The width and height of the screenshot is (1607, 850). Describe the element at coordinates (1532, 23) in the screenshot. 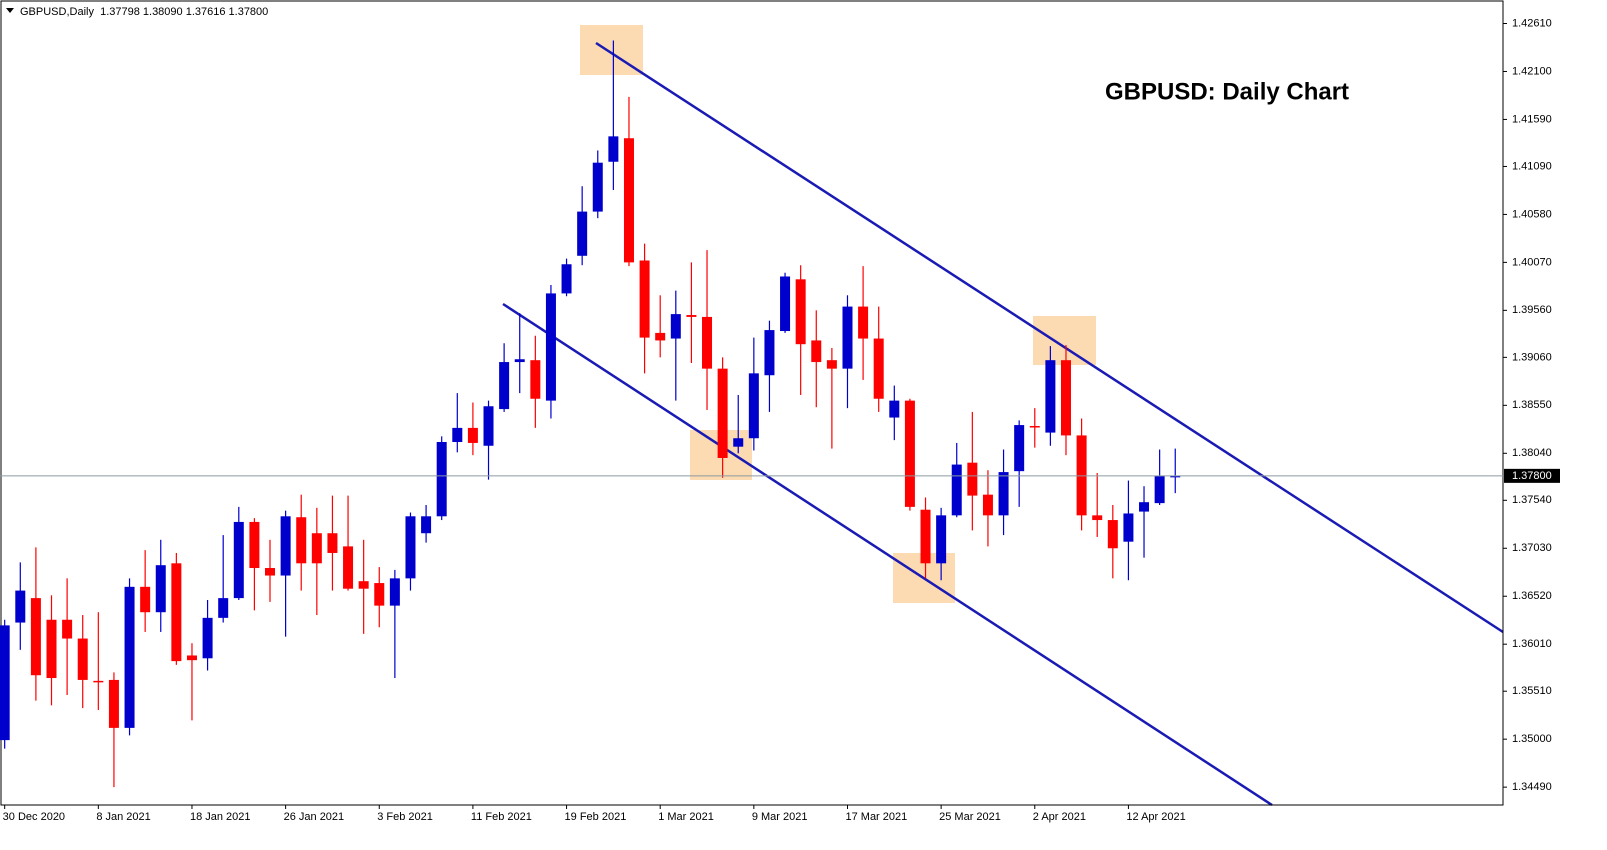

I see `y-tick-label: 1.42610` at that location.